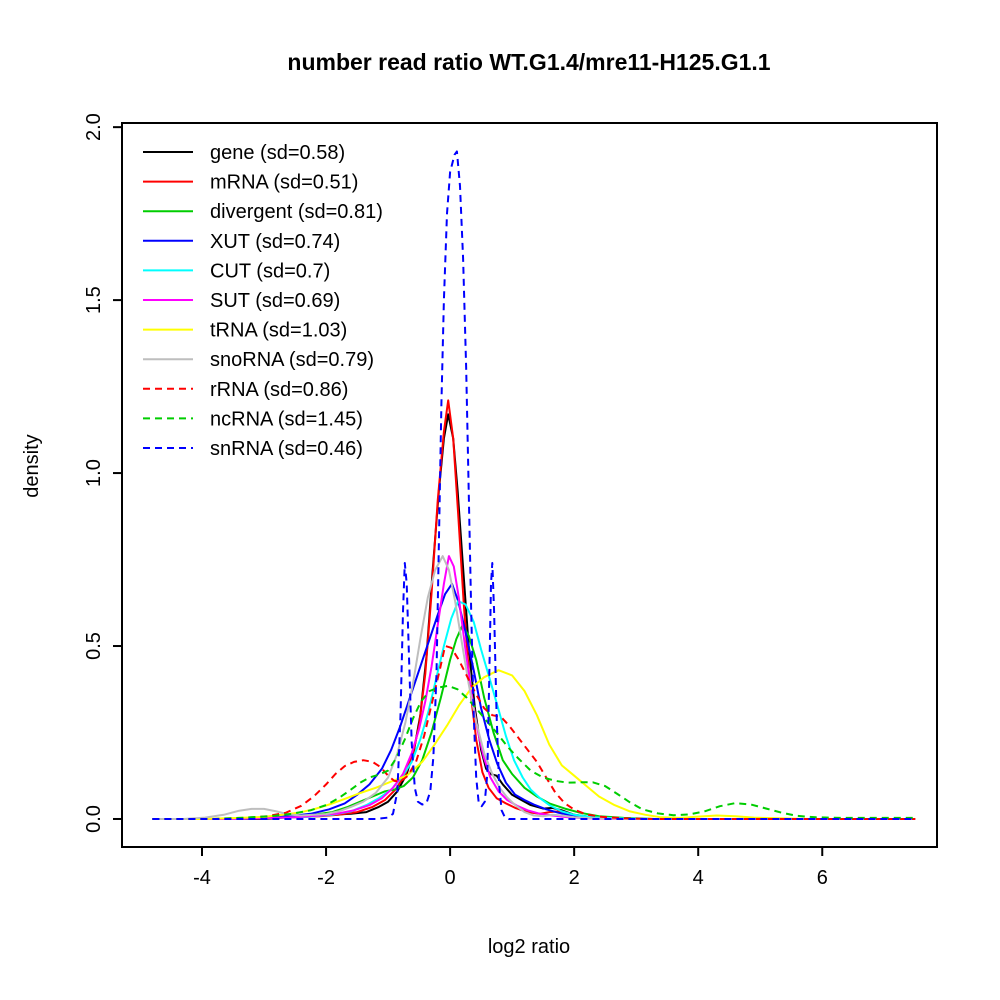 Image resolution: width=1000 pixels, height=1000 pixels. Describe the element at coordinates (284, 183) in the screenshot. I see `legend-label-mRNA: mRNA (sd=0.51)` at that location.